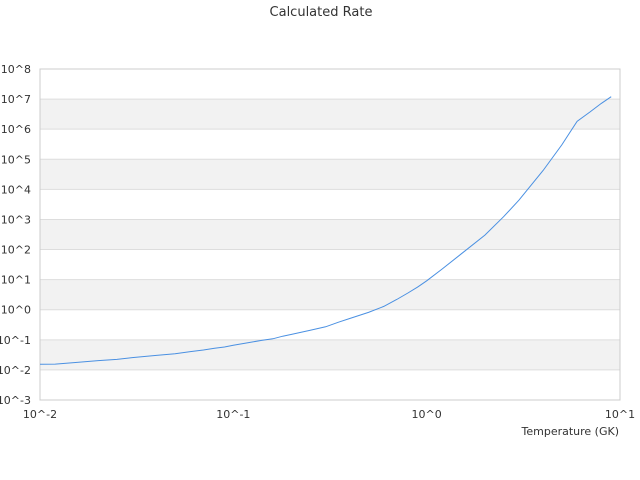 This screenshot has width=640, height=480. Describe the element at coordinates (620, 414) in the screenshot. I see `x-tick-label: 10^1` at that location.